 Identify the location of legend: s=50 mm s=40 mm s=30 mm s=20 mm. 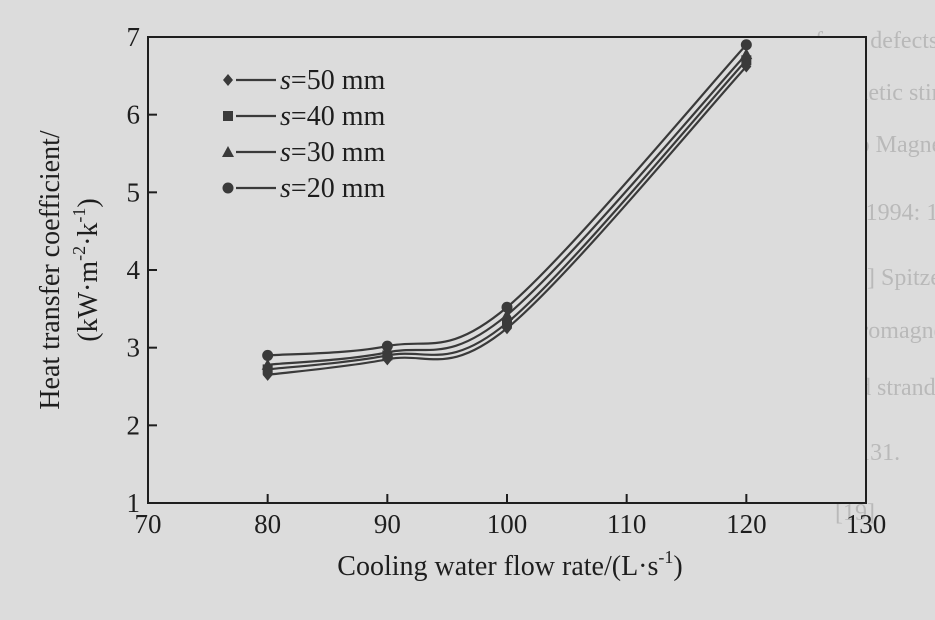
(303, 134).